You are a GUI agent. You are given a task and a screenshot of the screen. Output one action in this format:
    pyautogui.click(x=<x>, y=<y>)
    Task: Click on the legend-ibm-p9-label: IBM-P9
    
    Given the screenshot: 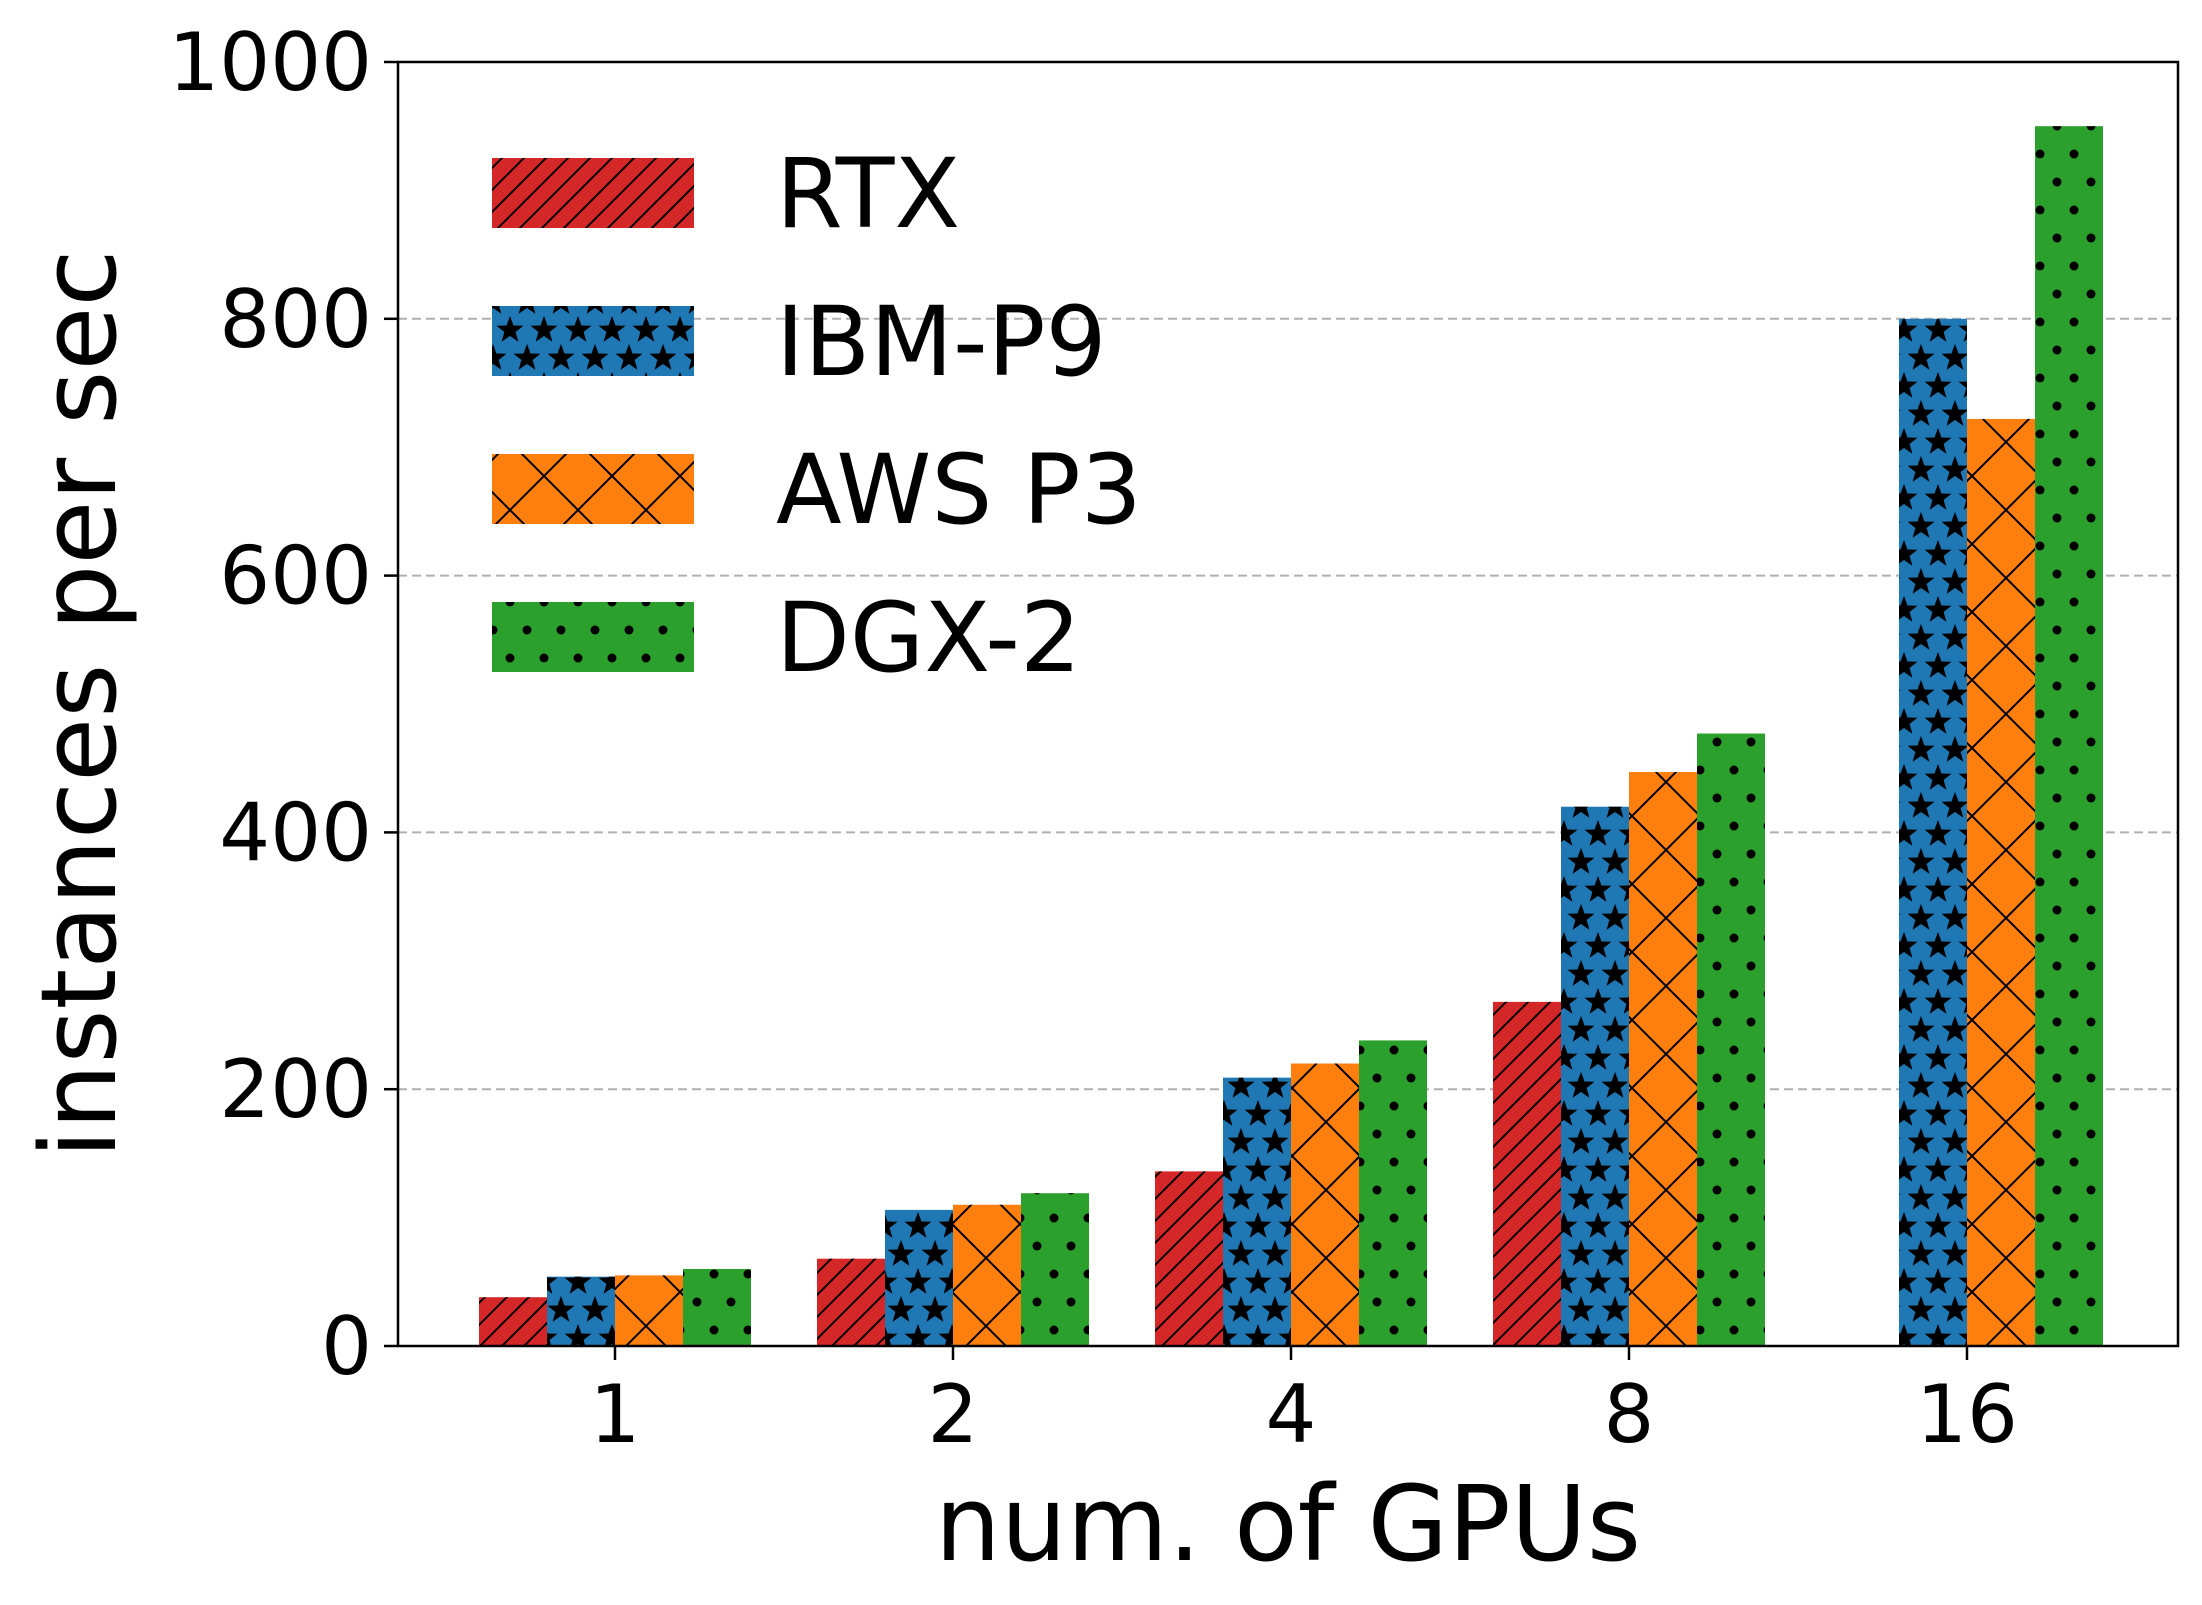 What is the action you would take?
    pyautogui.click(x=941, y=342)
    